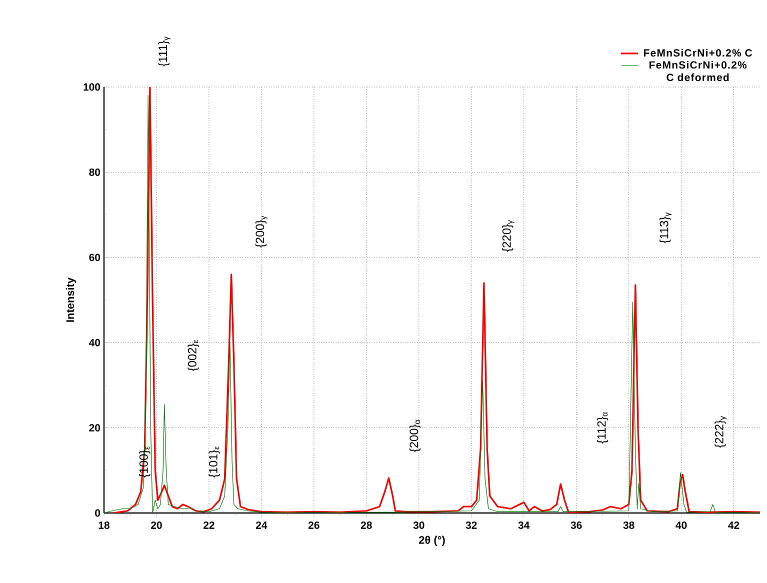  I want to click on y-tick-label: 20, so click(94, 428).